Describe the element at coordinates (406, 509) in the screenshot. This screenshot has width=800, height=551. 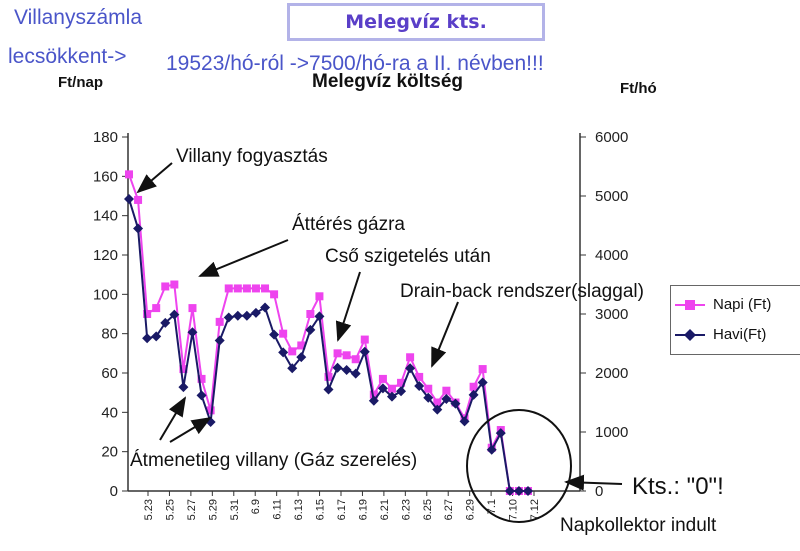
I see `x-tick-label: 6.23` at that location.